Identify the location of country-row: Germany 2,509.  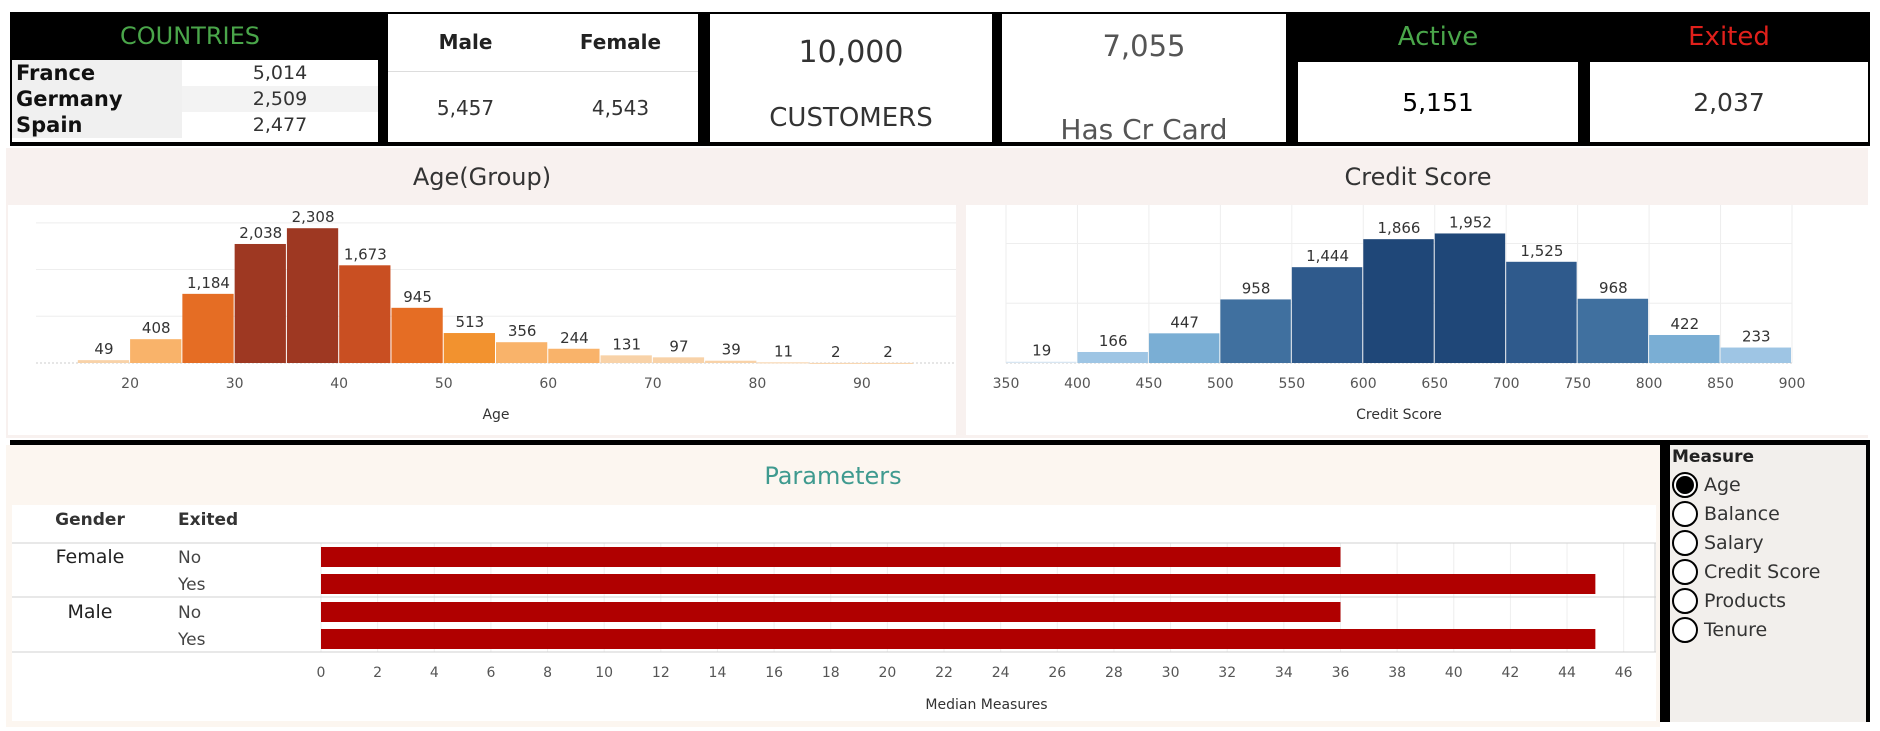
(195, 99).